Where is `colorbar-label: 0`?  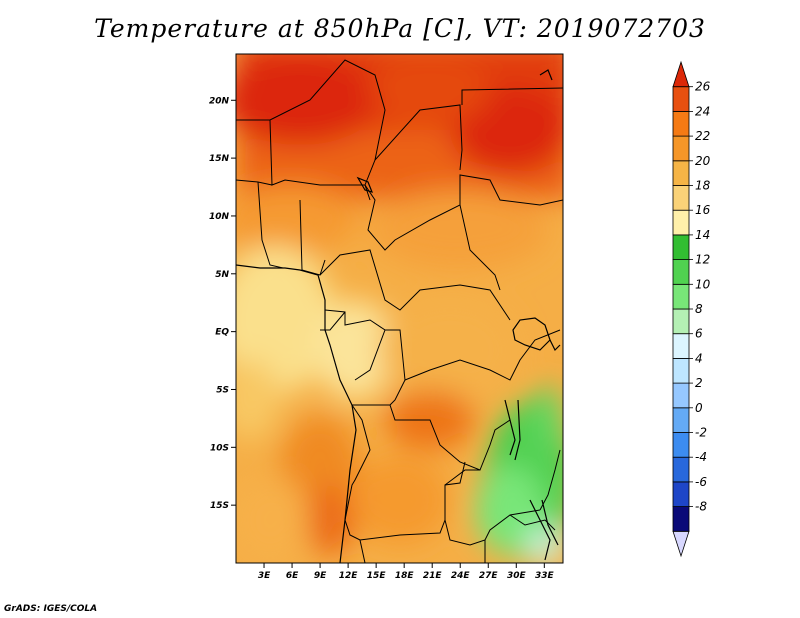 colorbar-label: 0 is located at coordinates (699, 408).